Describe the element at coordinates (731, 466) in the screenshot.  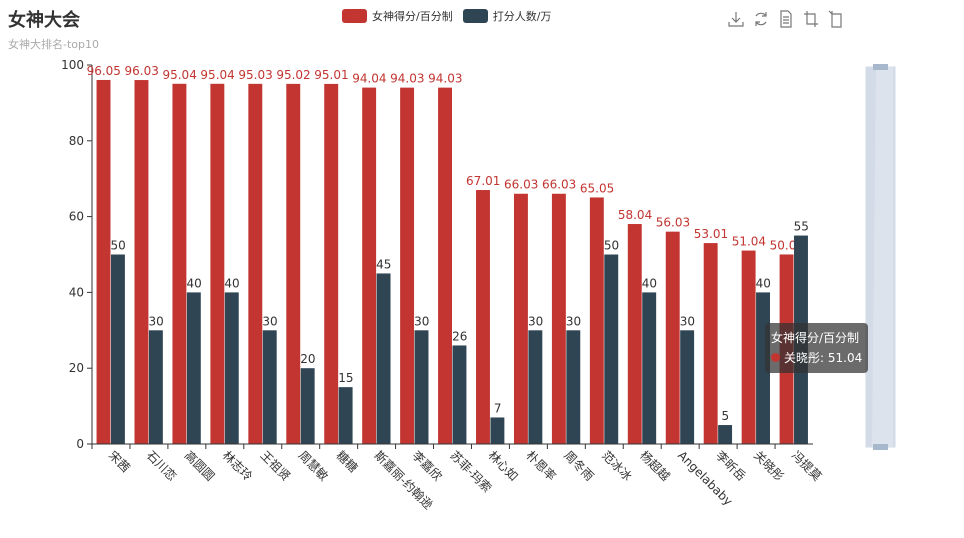
I see `x-tick-label: 李昕岳` at that location.